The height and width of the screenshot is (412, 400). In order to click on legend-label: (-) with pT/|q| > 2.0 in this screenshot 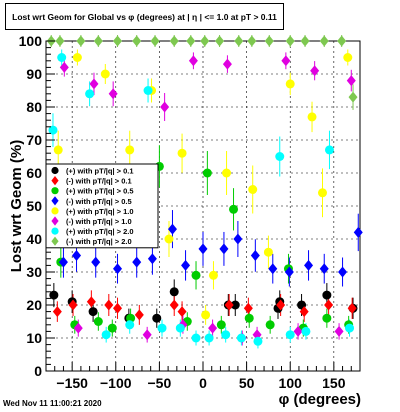, I will do `click(99, 241)`.